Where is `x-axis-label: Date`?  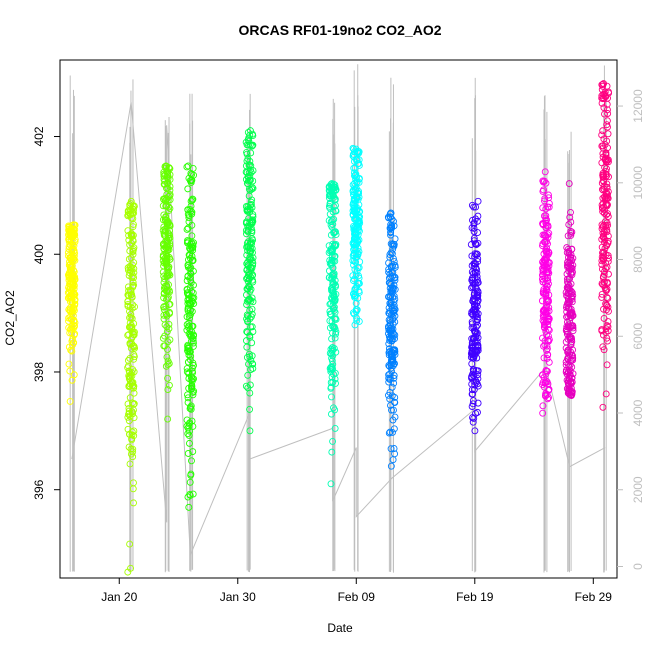 x-axis-label: Date is located at coordinates (340, 628).